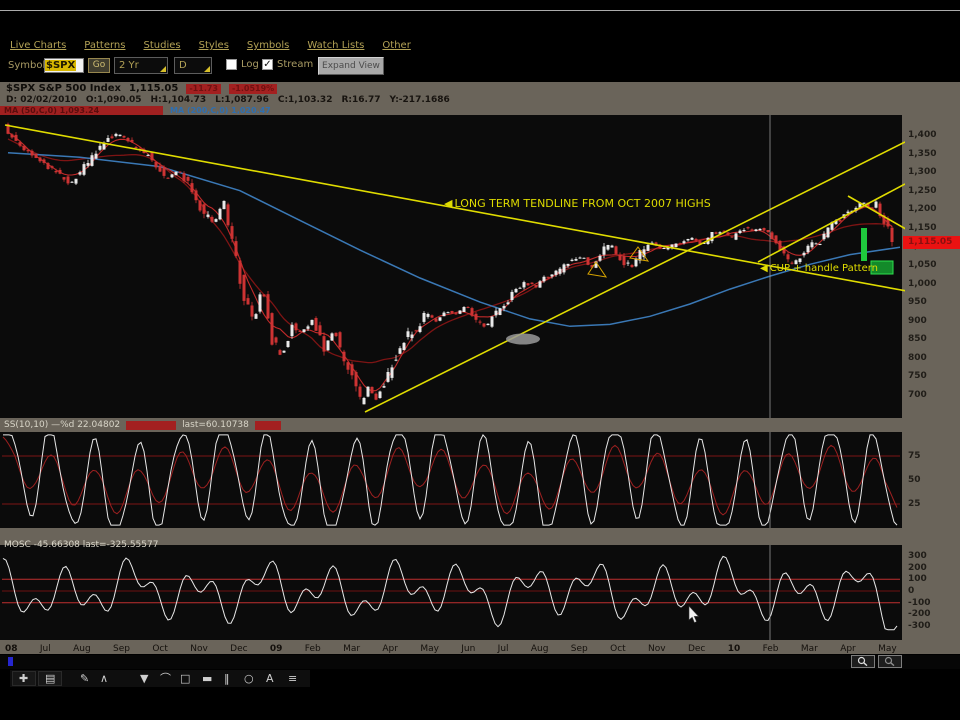 The height and width of the screenshot is (720, 960). What do you see at coordinates (99, 65) in the screenshot?
I see `go-button: Go` at bounding box center [99, 65].